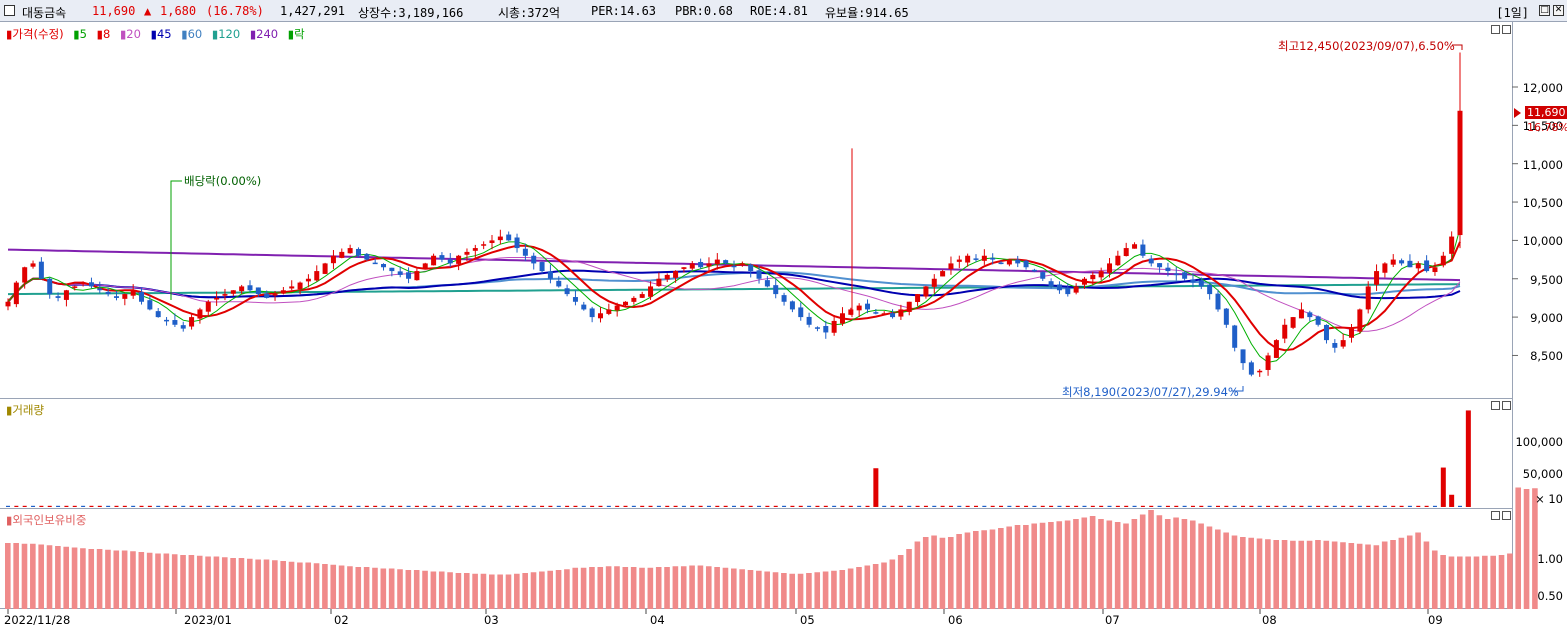 This screenshot has height=630, width=1567. I want to click on close-icon: ✕, so click(1558, 10).